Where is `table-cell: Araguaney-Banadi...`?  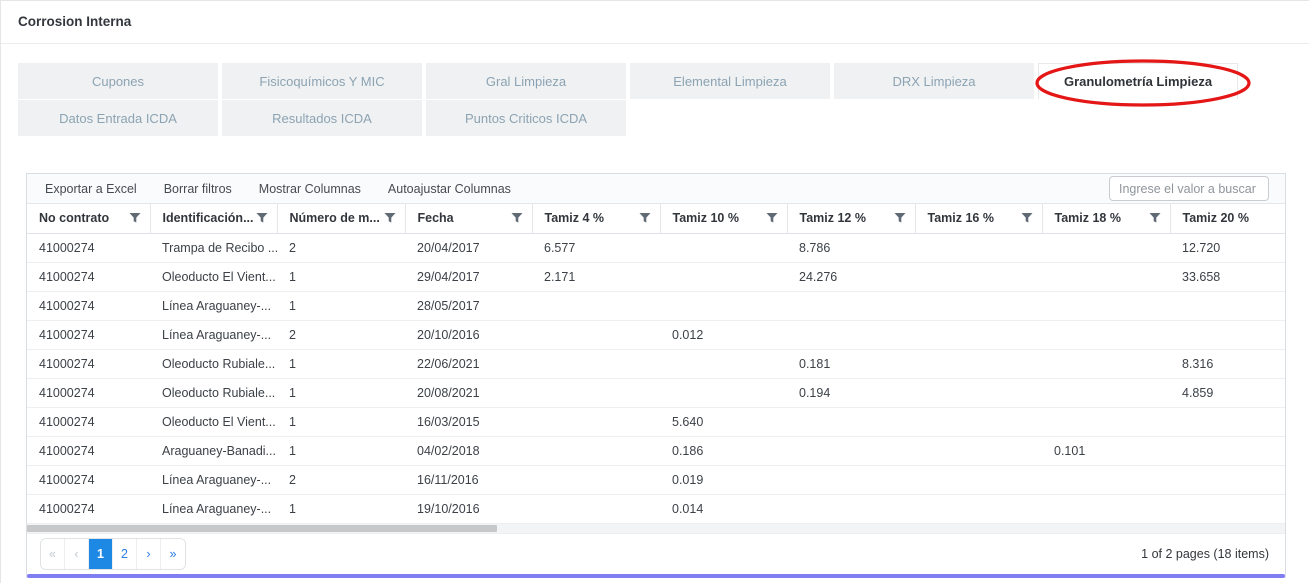
table-cell: Araguaney-Banadi... is located at coordinates (213, 451).